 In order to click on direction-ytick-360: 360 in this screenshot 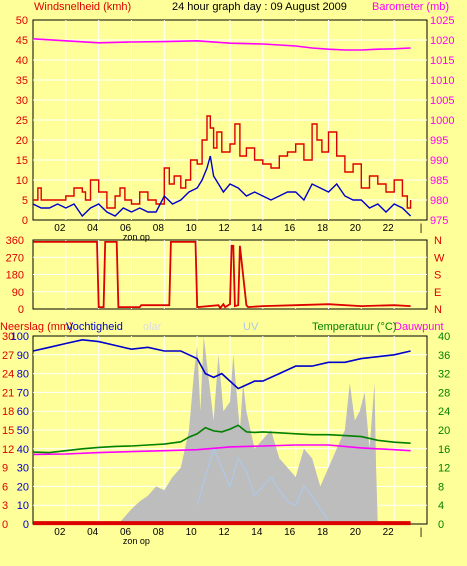, I will do `click(15, 241)`.